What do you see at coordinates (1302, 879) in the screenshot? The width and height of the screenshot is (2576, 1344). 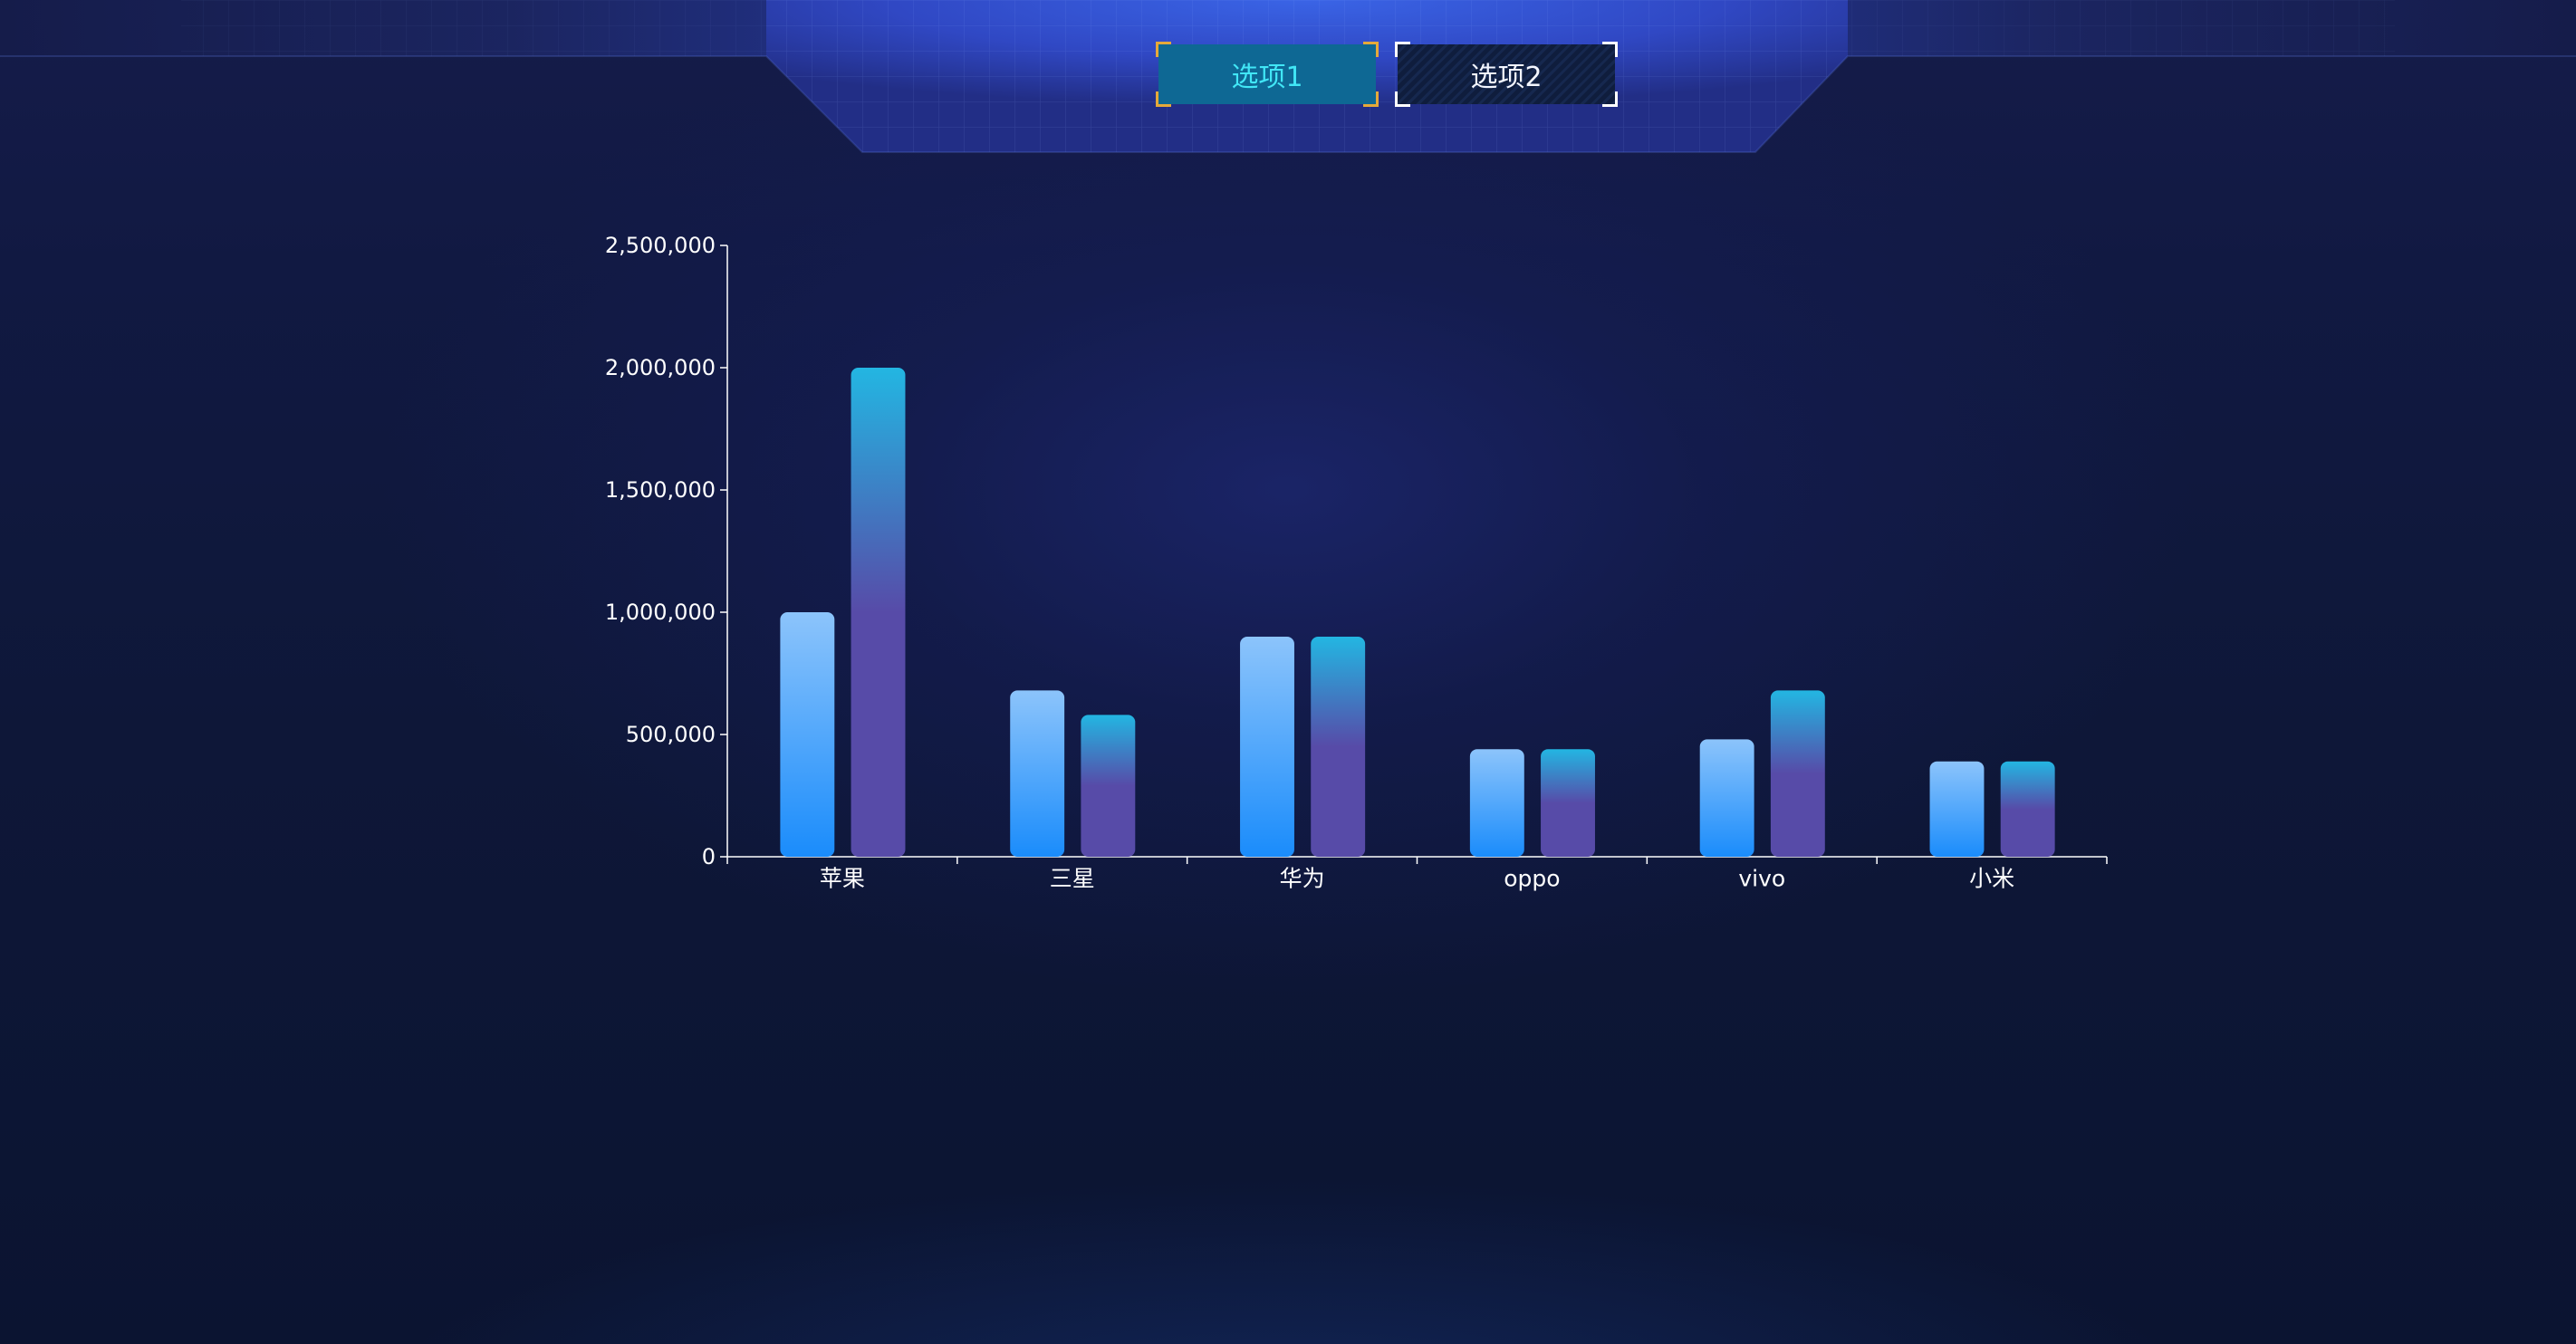 I see `x-category-label: 华为` at bounding box center [1302, 879].